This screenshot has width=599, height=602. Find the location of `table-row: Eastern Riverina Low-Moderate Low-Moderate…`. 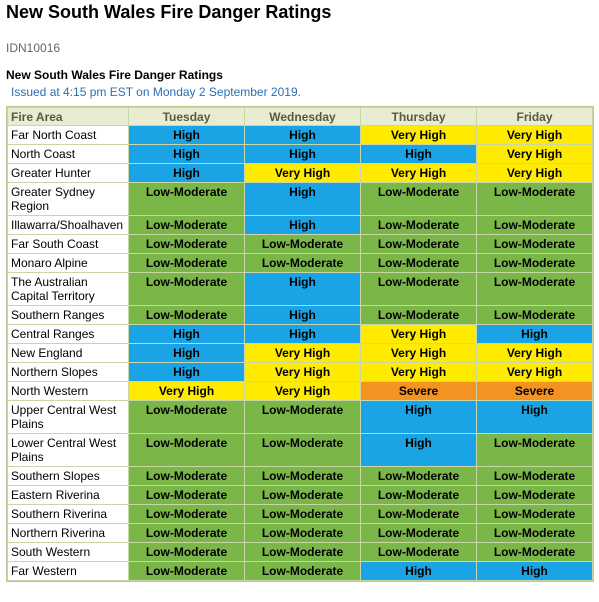

table-row: Eastern Riverina Low-Moderate Low-Moderate… is located at coordinates (300, 495).